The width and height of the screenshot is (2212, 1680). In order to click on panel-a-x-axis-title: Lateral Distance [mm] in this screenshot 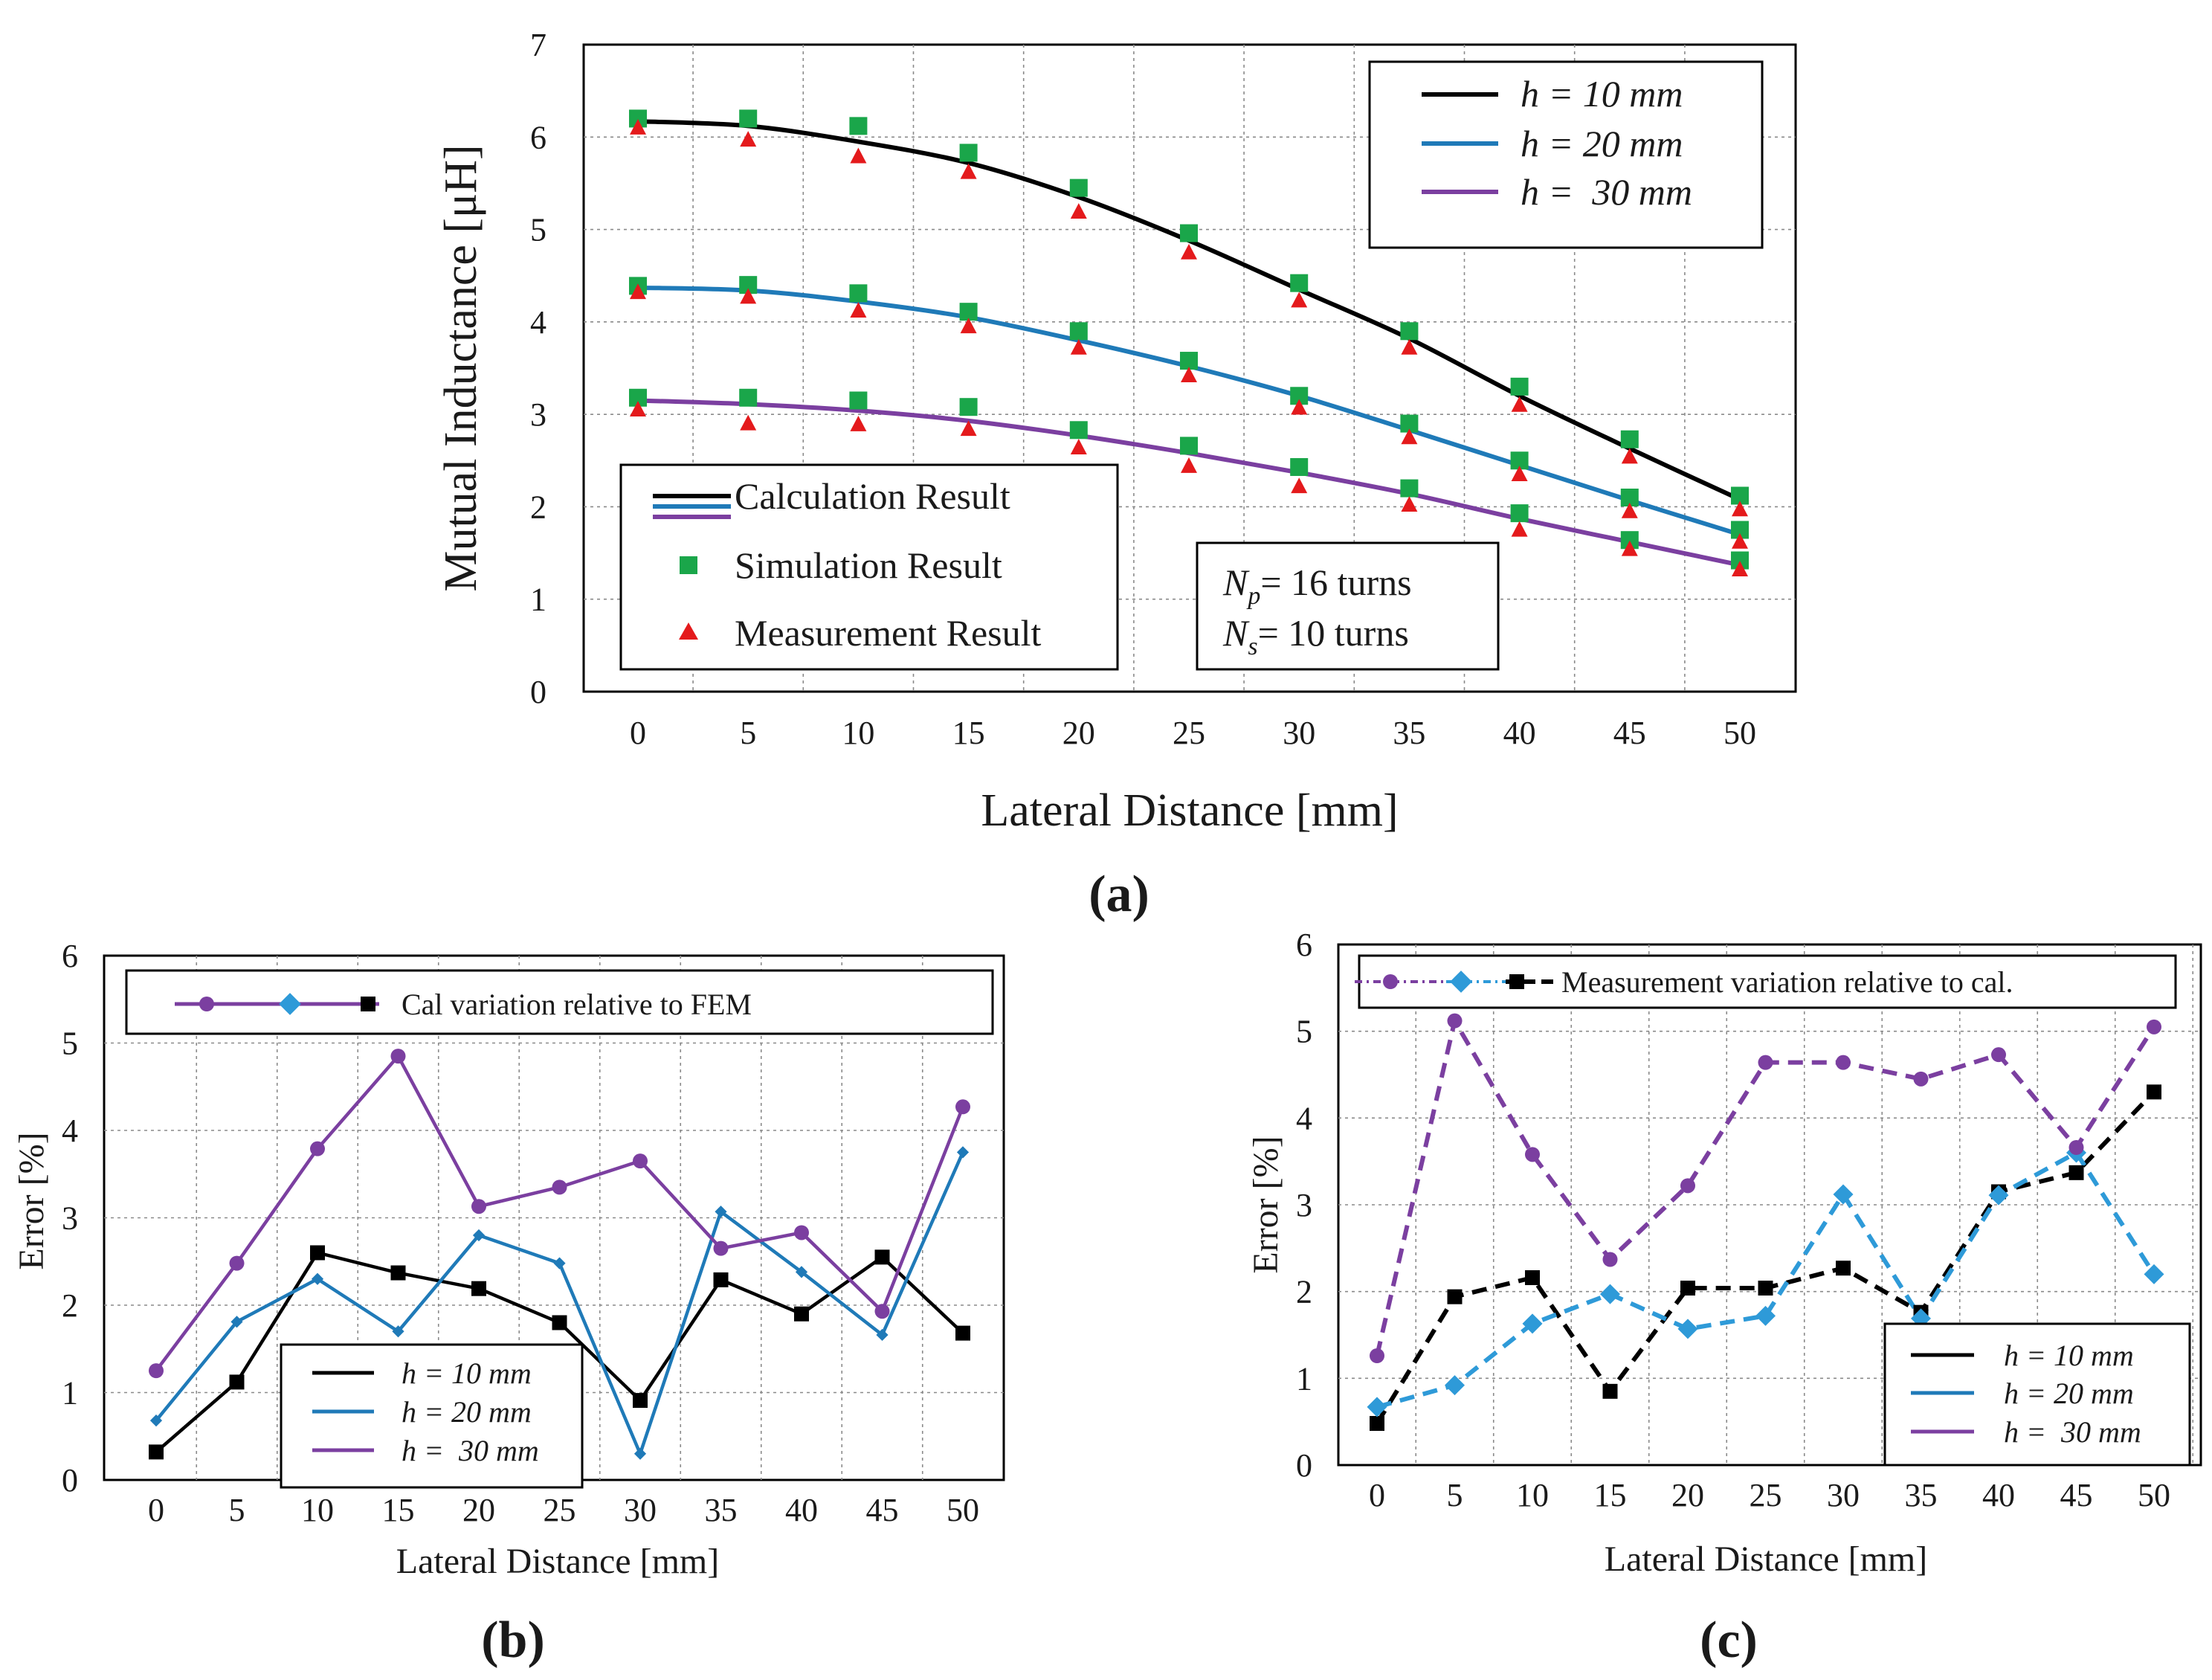, I will do `click(1189, 811)`.